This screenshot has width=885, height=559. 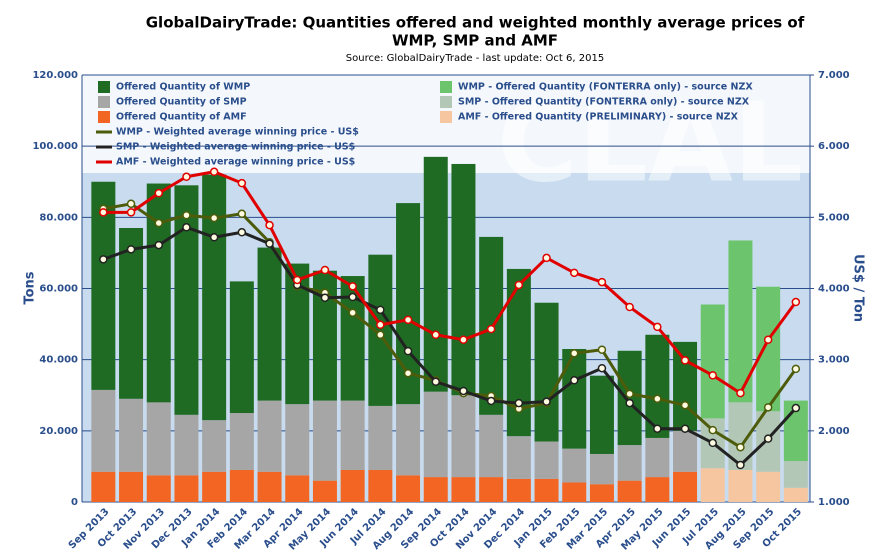 What do you see at coordinates (55, 75) in the screenshot?
I see `y-tick-label: 120.000` at bounding box center [55, 75].